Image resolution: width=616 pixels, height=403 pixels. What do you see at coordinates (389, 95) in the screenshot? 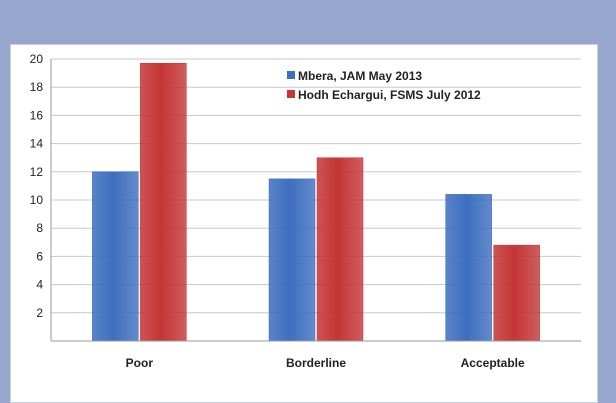
I see `legend-label-2: Hodh Echargui, FSMS July 2012` at bounding box center [389, 95].